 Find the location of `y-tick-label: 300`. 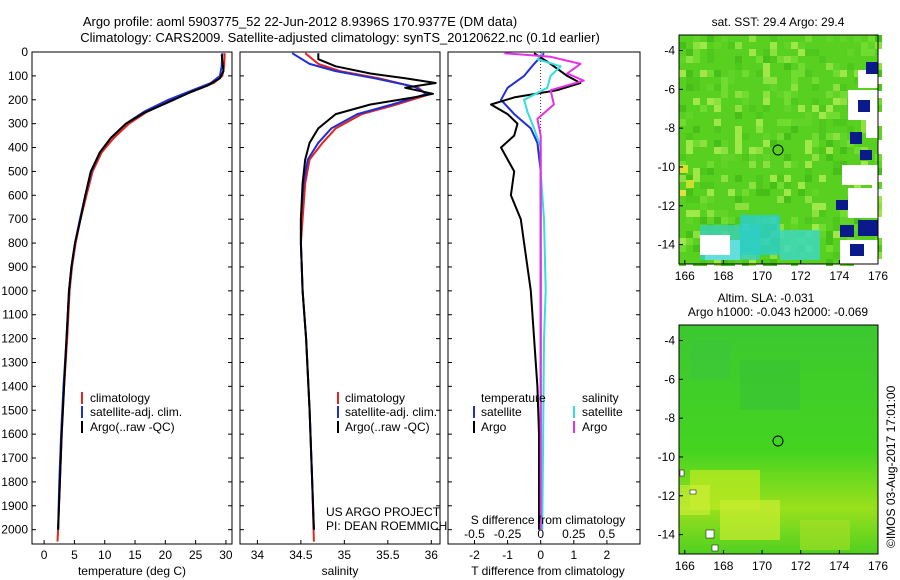

y-tick-label: 300 is located at coordinates (18, 124).